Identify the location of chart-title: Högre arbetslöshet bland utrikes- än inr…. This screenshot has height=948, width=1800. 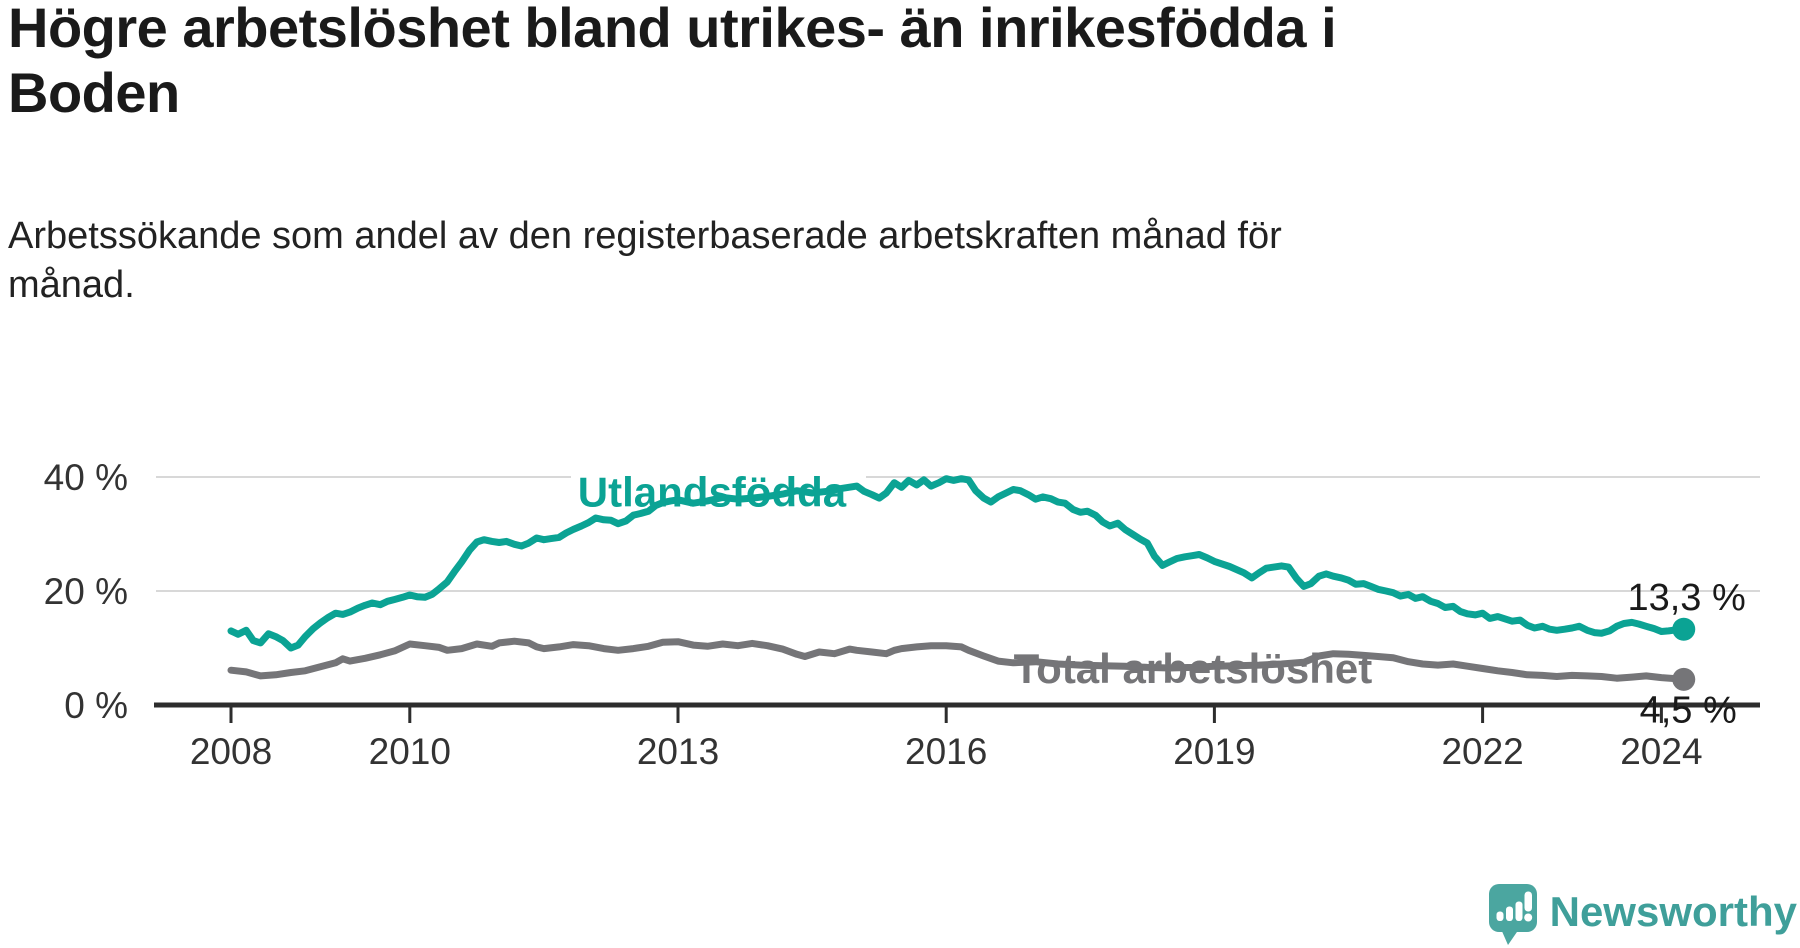
(888, 63).